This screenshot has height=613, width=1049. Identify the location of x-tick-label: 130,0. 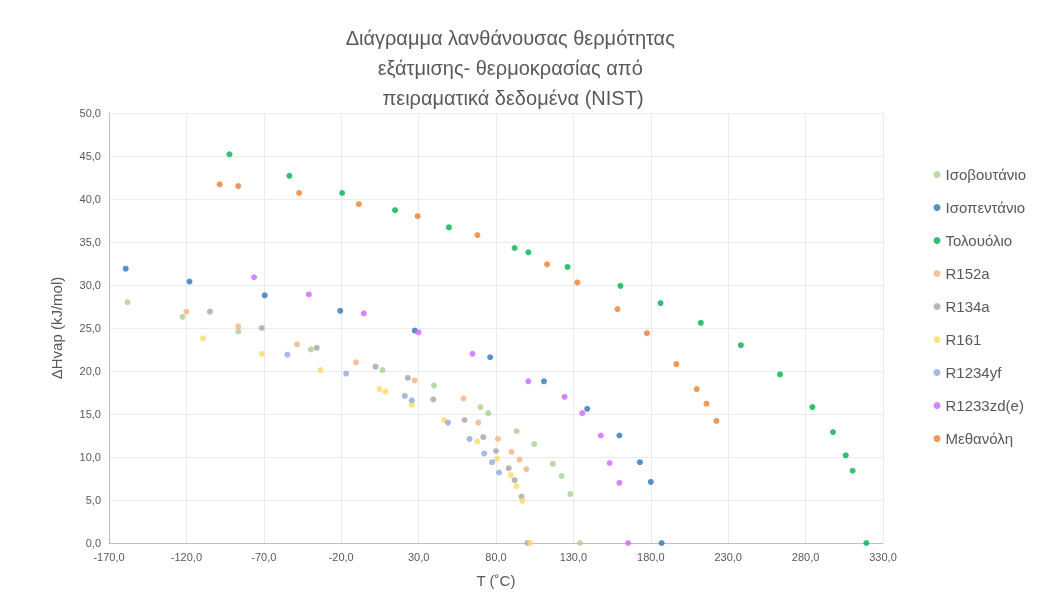
(573, 556).